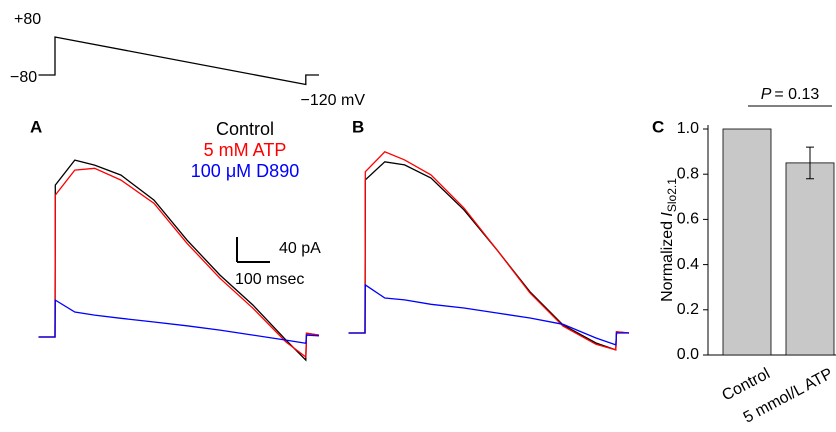 This screenshot has width=836, height=432. Describe the element at coordinates (688, 354) in the screenshot. I see `y-tick-label: 0.0` at that location.